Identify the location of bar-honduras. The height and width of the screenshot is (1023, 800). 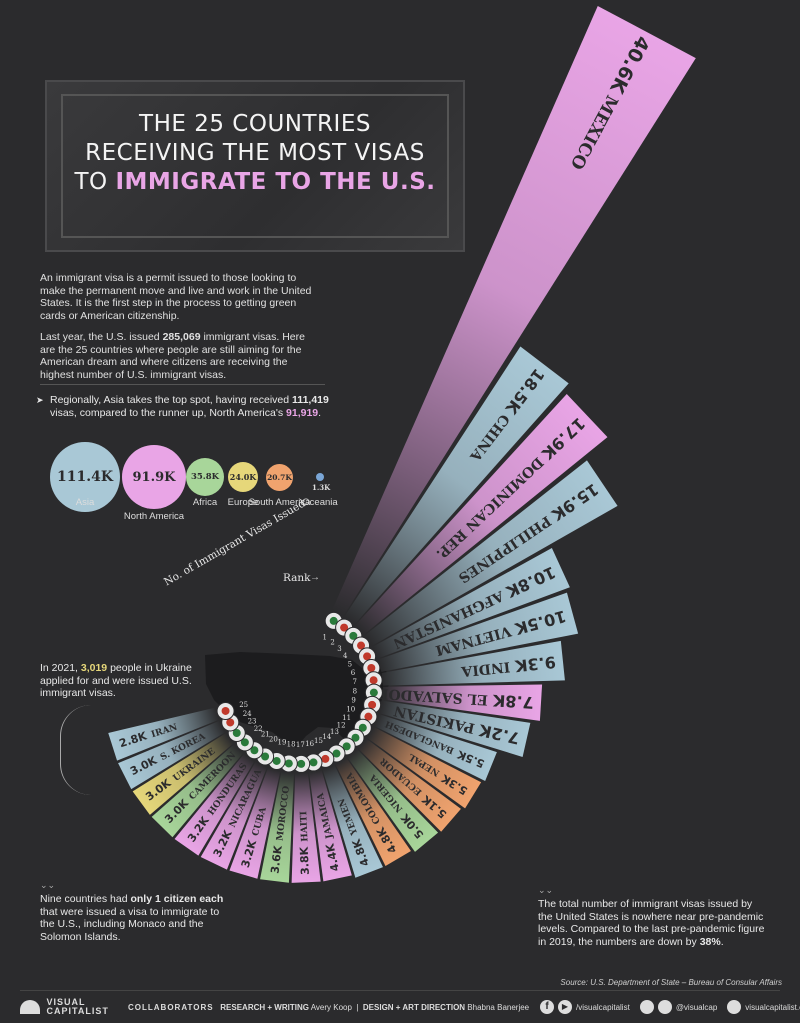
(214, 804).